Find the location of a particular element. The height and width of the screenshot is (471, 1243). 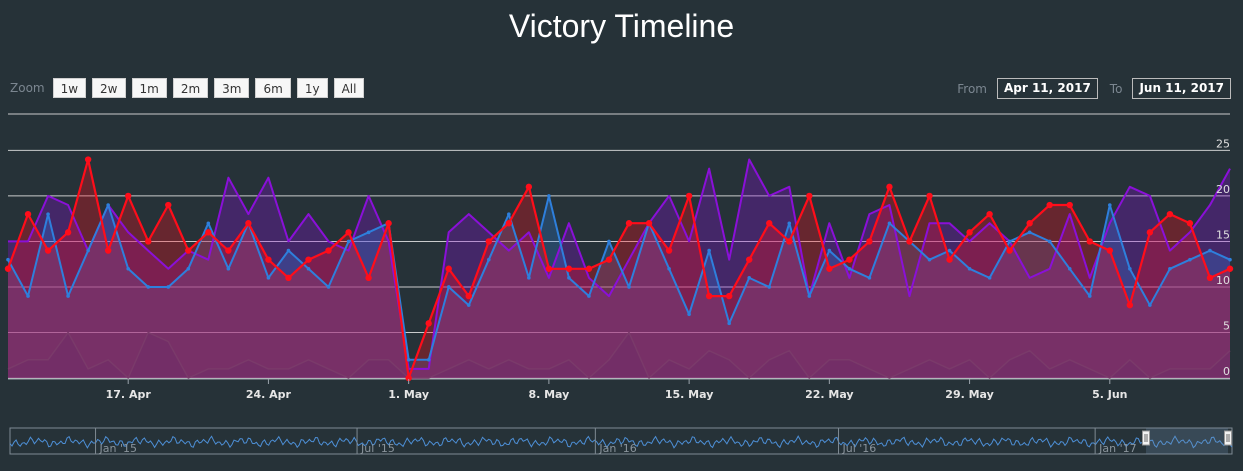

zoom-button-all: All is located at coordinates (349, 88).